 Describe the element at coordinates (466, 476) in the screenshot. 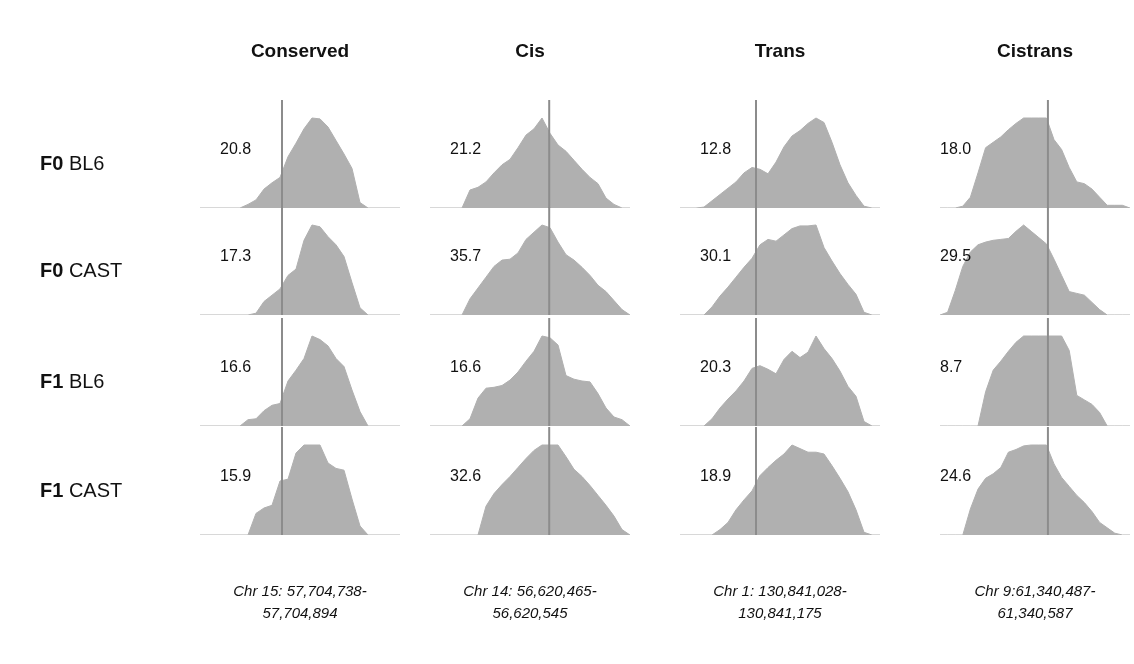

I see `annotation: 32.6` at that location.